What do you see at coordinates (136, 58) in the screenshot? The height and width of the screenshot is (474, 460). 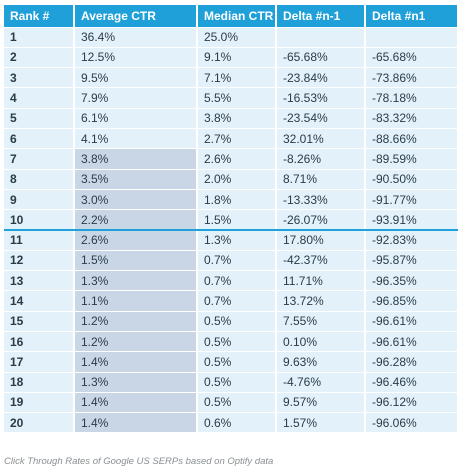 I see `cell-average-ctr: 12.5%` at bounding box center [136, 58].